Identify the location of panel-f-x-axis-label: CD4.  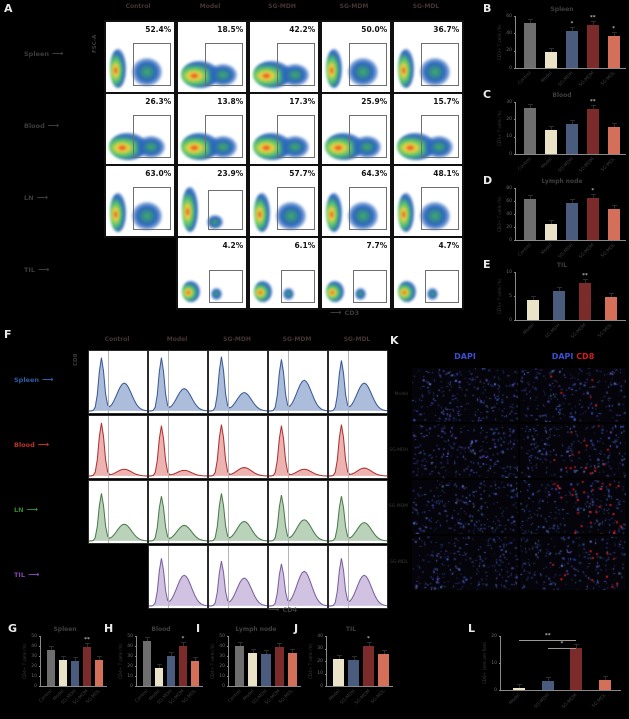
(290, 610).